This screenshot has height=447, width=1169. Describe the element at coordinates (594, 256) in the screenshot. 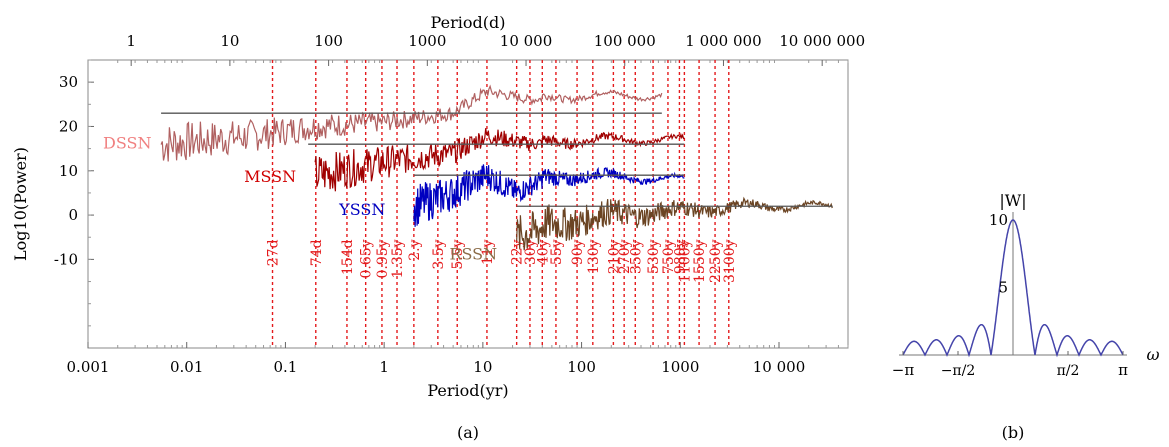

I see `period-label: 130y` at that location.